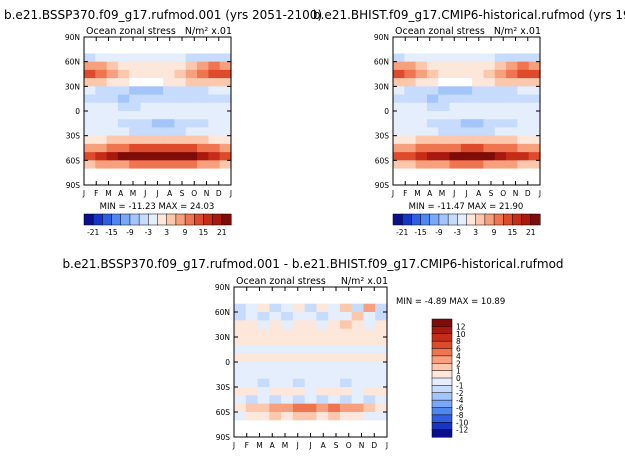 The width and height of the screenshot is (625, 458). I want to click on x-tick-label: J, so click(233, 445).